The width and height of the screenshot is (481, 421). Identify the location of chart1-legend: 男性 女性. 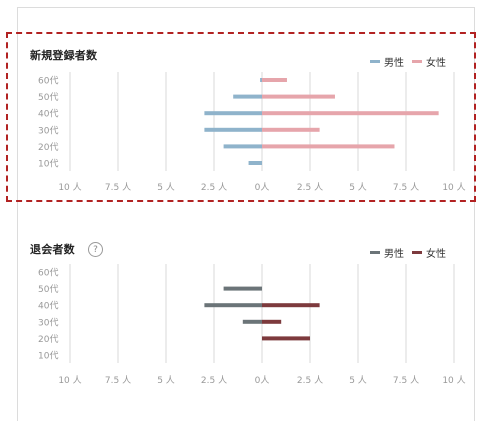
(404, 61).